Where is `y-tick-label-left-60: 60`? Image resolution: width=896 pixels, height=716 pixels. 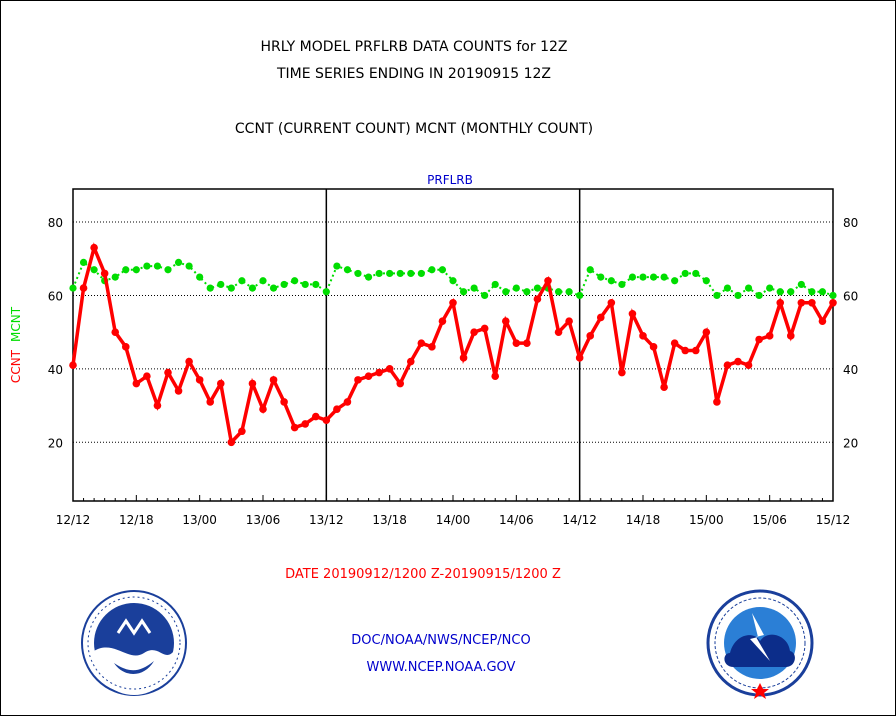 y-tick-label-left-60: 60 is located at coordinates (55, 296).